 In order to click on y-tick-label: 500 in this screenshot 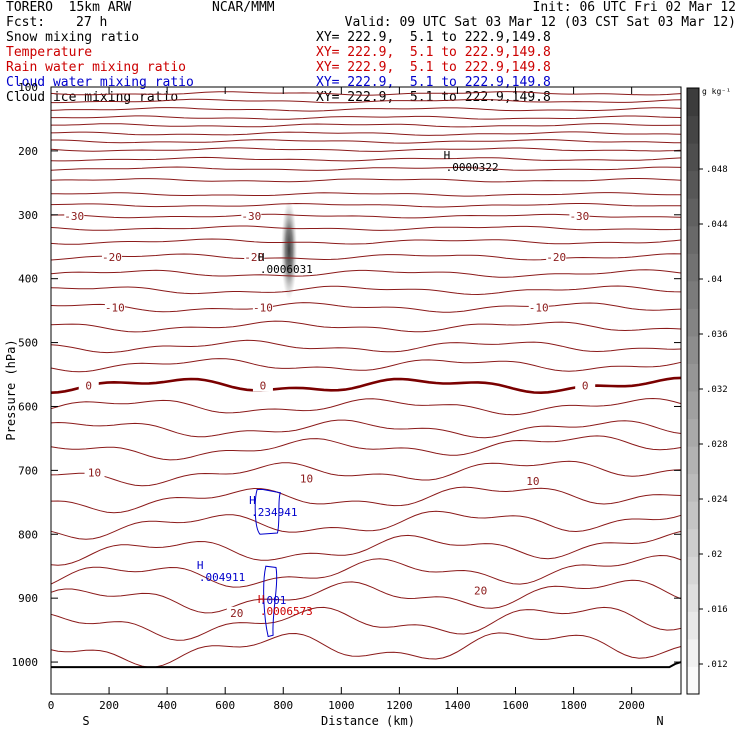, I will do `click(28, 343)`.